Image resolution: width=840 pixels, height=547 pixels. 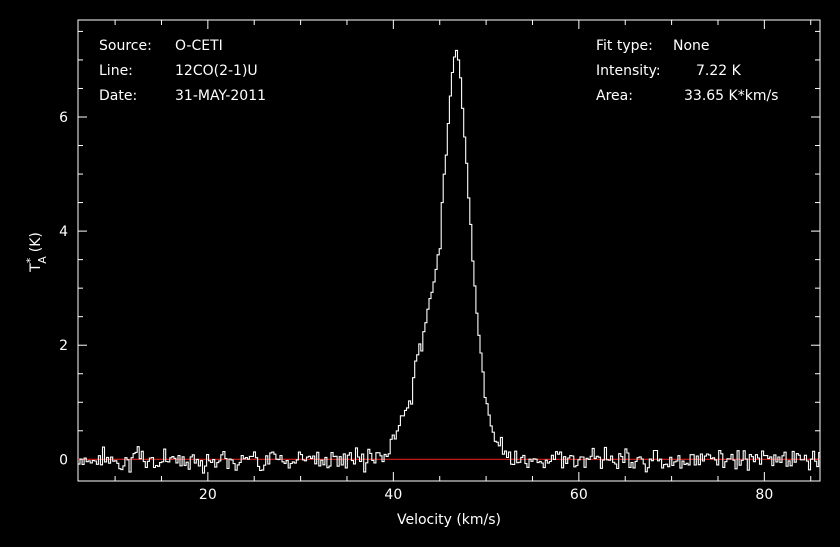 What do you see at coordinates (614, 96) in the screenshot?
I see `annot-area-key: Area:` at bounding box center [614, 96].